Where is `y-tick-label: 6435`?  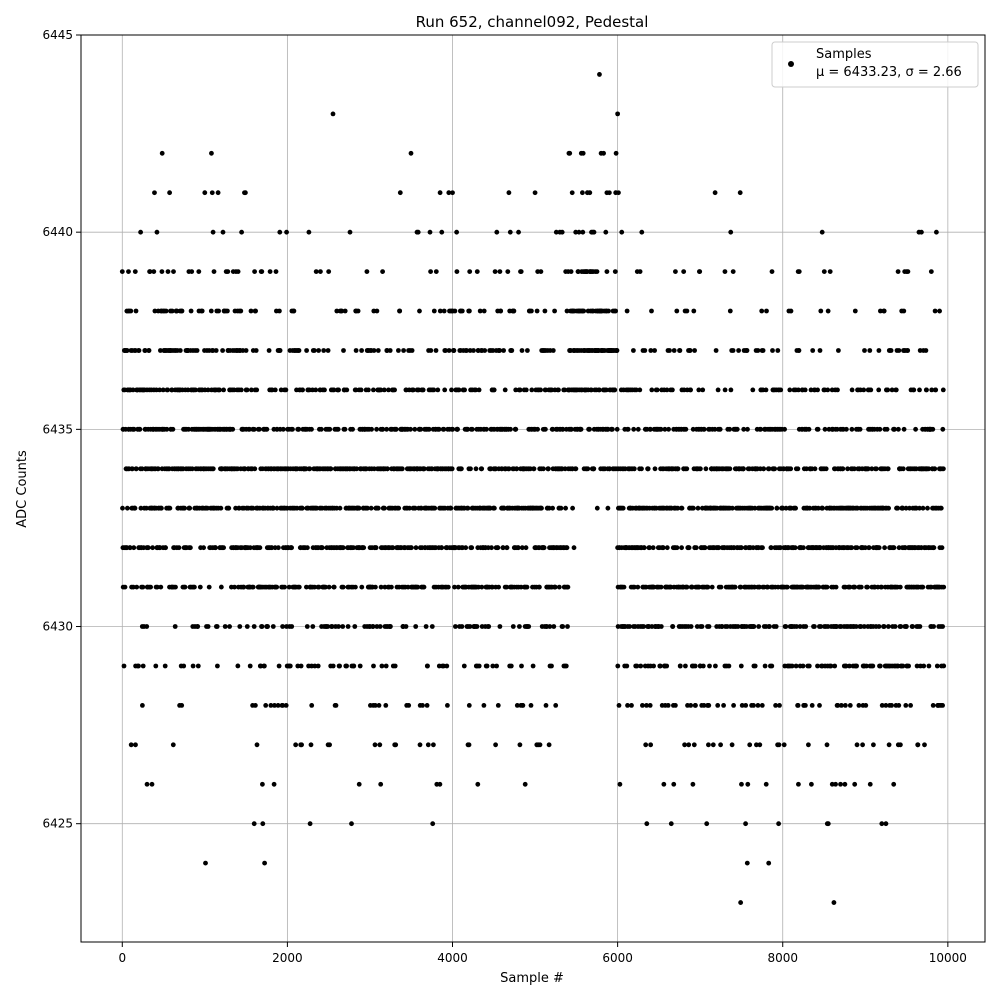
y-tick-label: 6435 is located at coordinates (57, 429).